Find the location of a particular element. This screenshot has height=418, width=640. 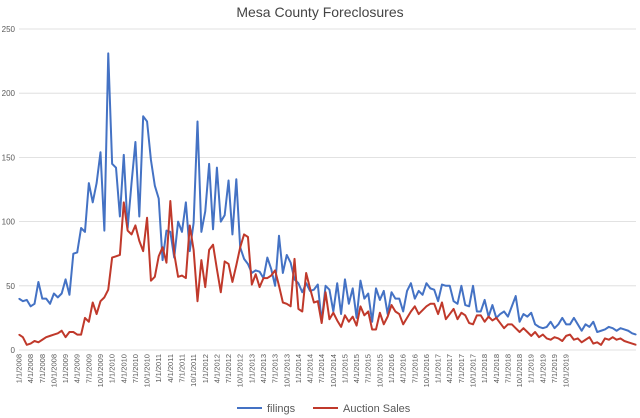

x-tick-label: 10/1/2015 is located at coordinates (379, 370).